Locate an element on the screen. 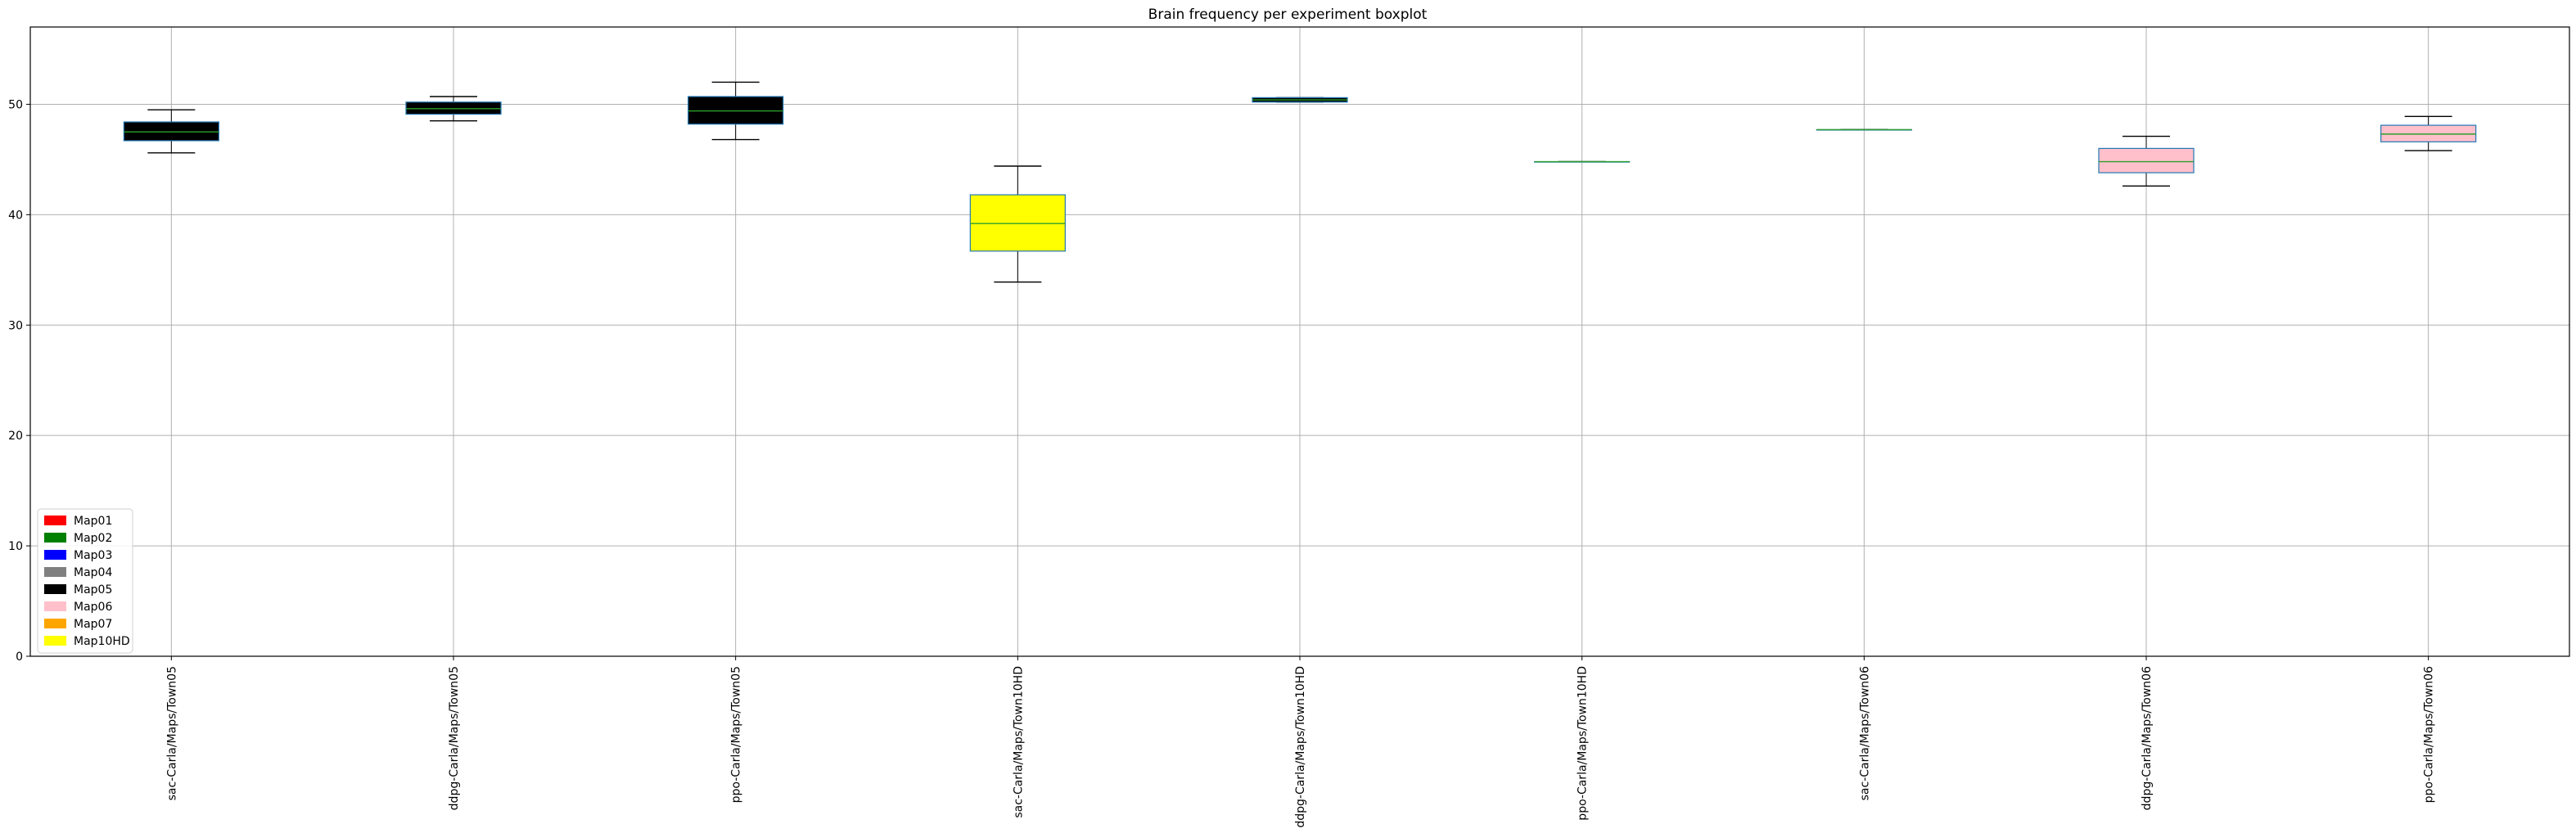 Image resolution: width=2576 pixels, height=833 pixels. x-tick-label: sac-Carla/Maps/Town06 is located at coordinates (1864, 733).